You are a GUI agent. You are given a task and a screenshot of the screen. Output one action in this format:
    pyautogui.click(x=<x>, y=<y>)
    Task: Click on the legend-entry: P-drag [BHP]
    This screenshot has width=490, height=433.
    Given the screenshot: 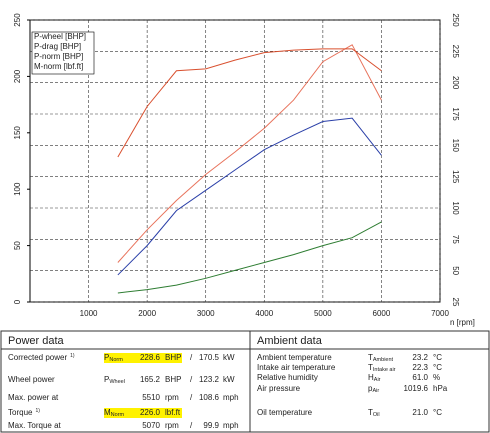 What is the action you would take?
    pyautogui.click(x=57, y=46)
    